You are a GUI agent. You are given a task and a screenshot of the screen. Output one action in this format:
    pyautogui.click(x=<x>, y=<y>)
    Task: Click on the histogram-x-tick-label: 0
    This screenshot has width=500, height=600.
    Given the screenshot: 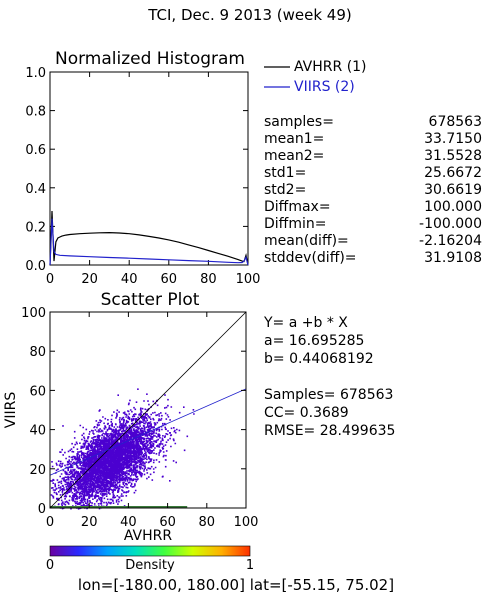 What is the action you would take?
    pyautogui.click(x=50, y=279)
    